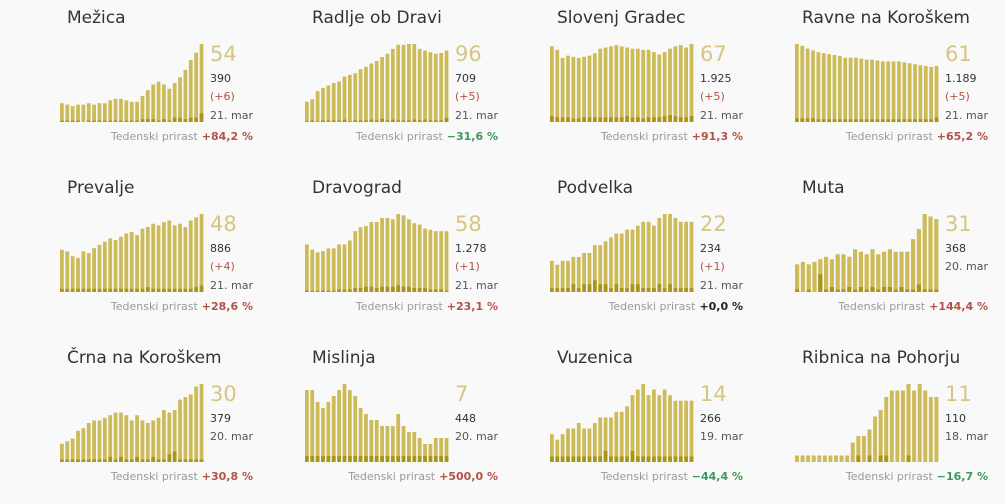  What do you see at coordinates (220, 248) in the screenshot?
I see `total-cases-count: 886` at bounding box center [220, 248].